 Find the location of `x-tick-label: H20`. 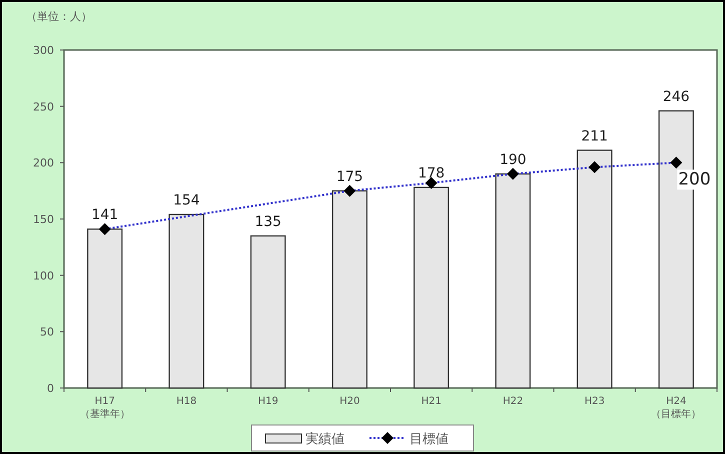

x-tick-label: H20 is located at coordinates (350, 401).